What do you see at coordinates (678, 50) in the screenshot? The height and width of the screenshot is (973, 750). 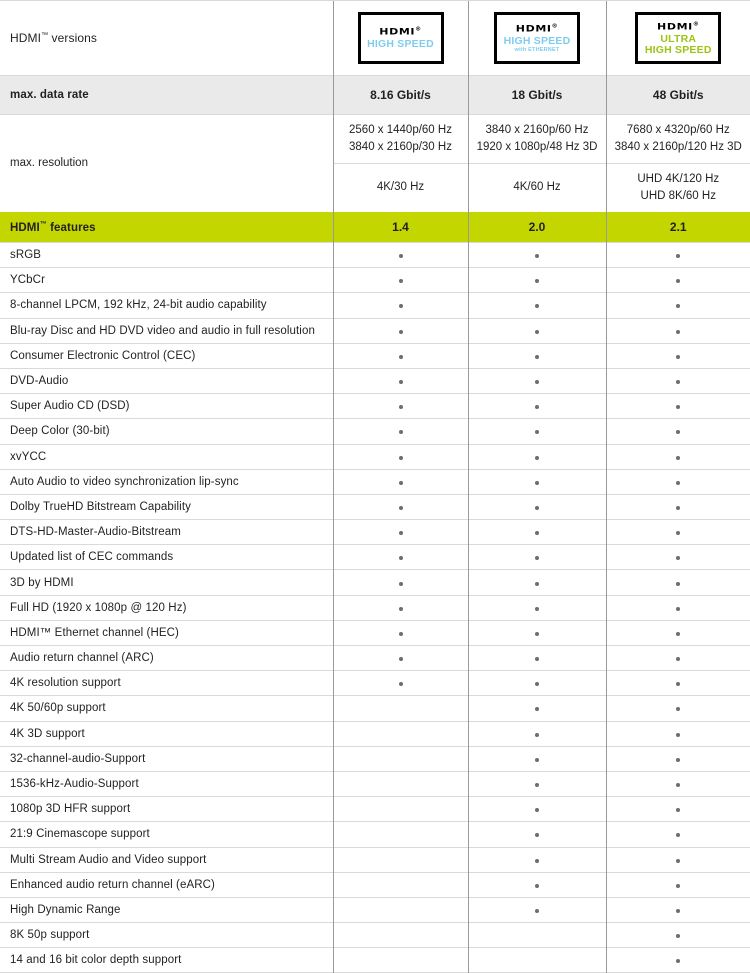 I see `badge-line2: HIGH SPEED` at bounding box center [678, 50].